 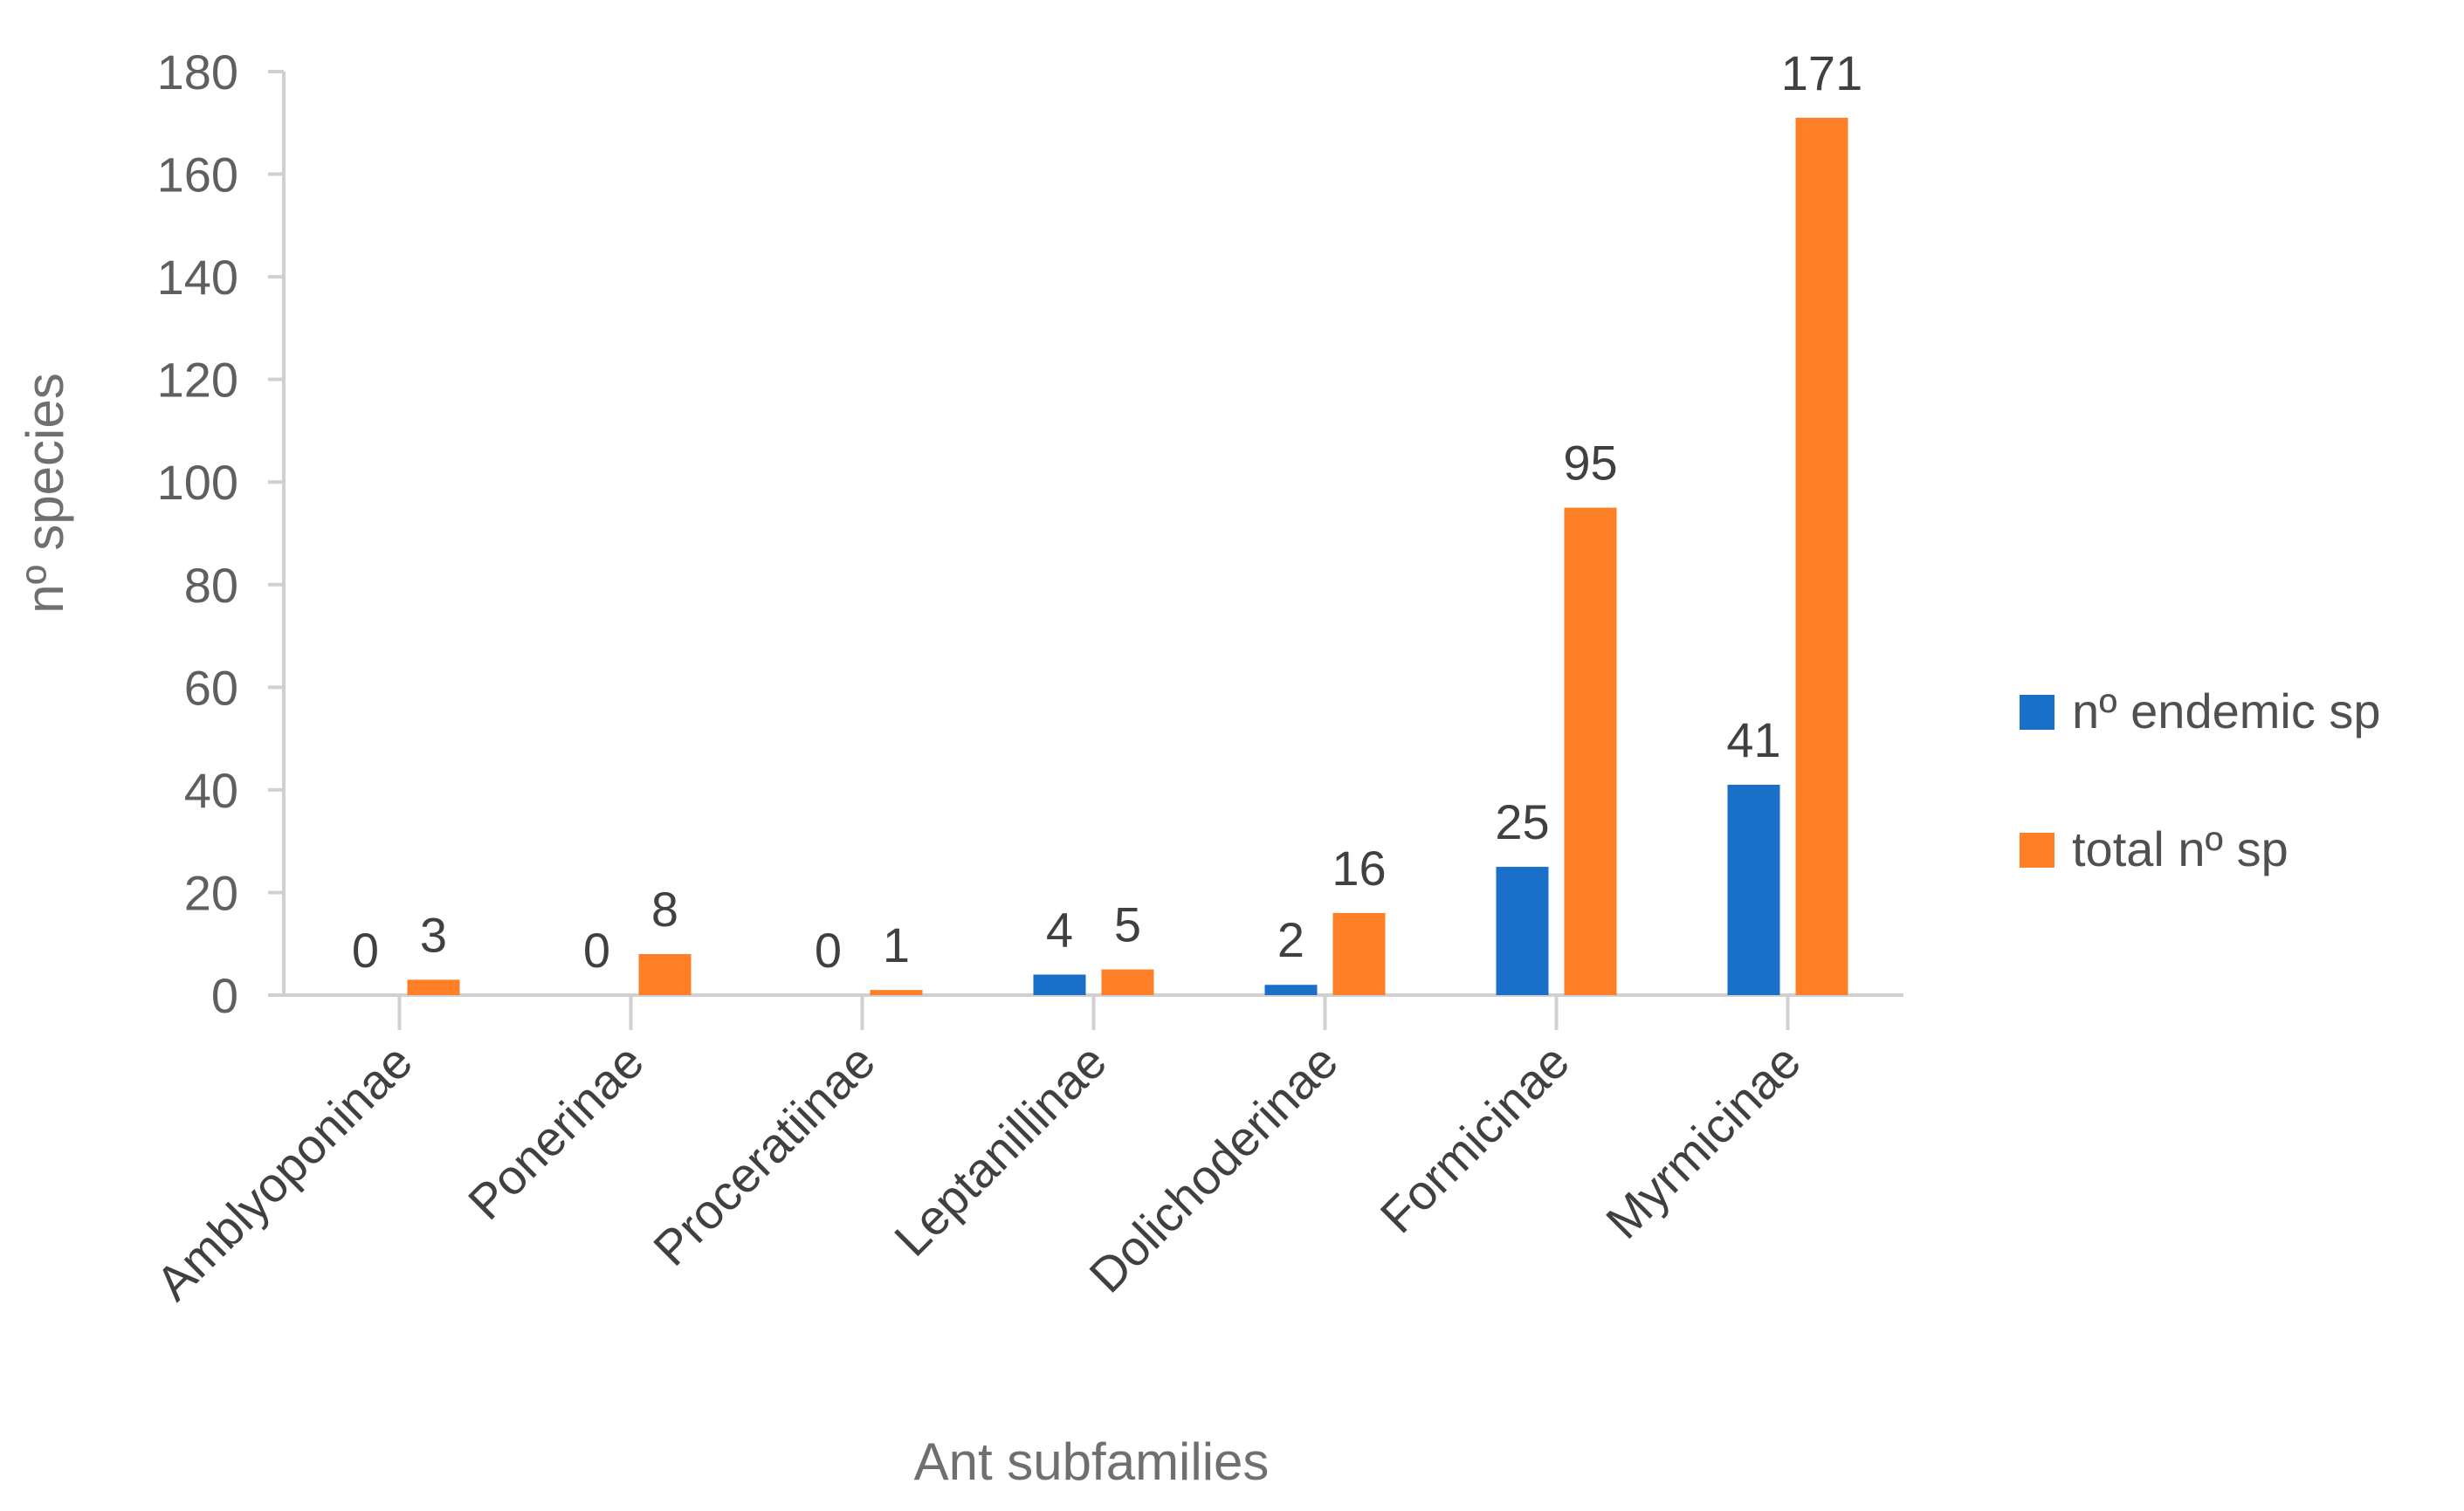 What do you see at coordinates (211, 585) in the screenshot?
I see `y-tick-label: 80` at bounding box center [211, 585].